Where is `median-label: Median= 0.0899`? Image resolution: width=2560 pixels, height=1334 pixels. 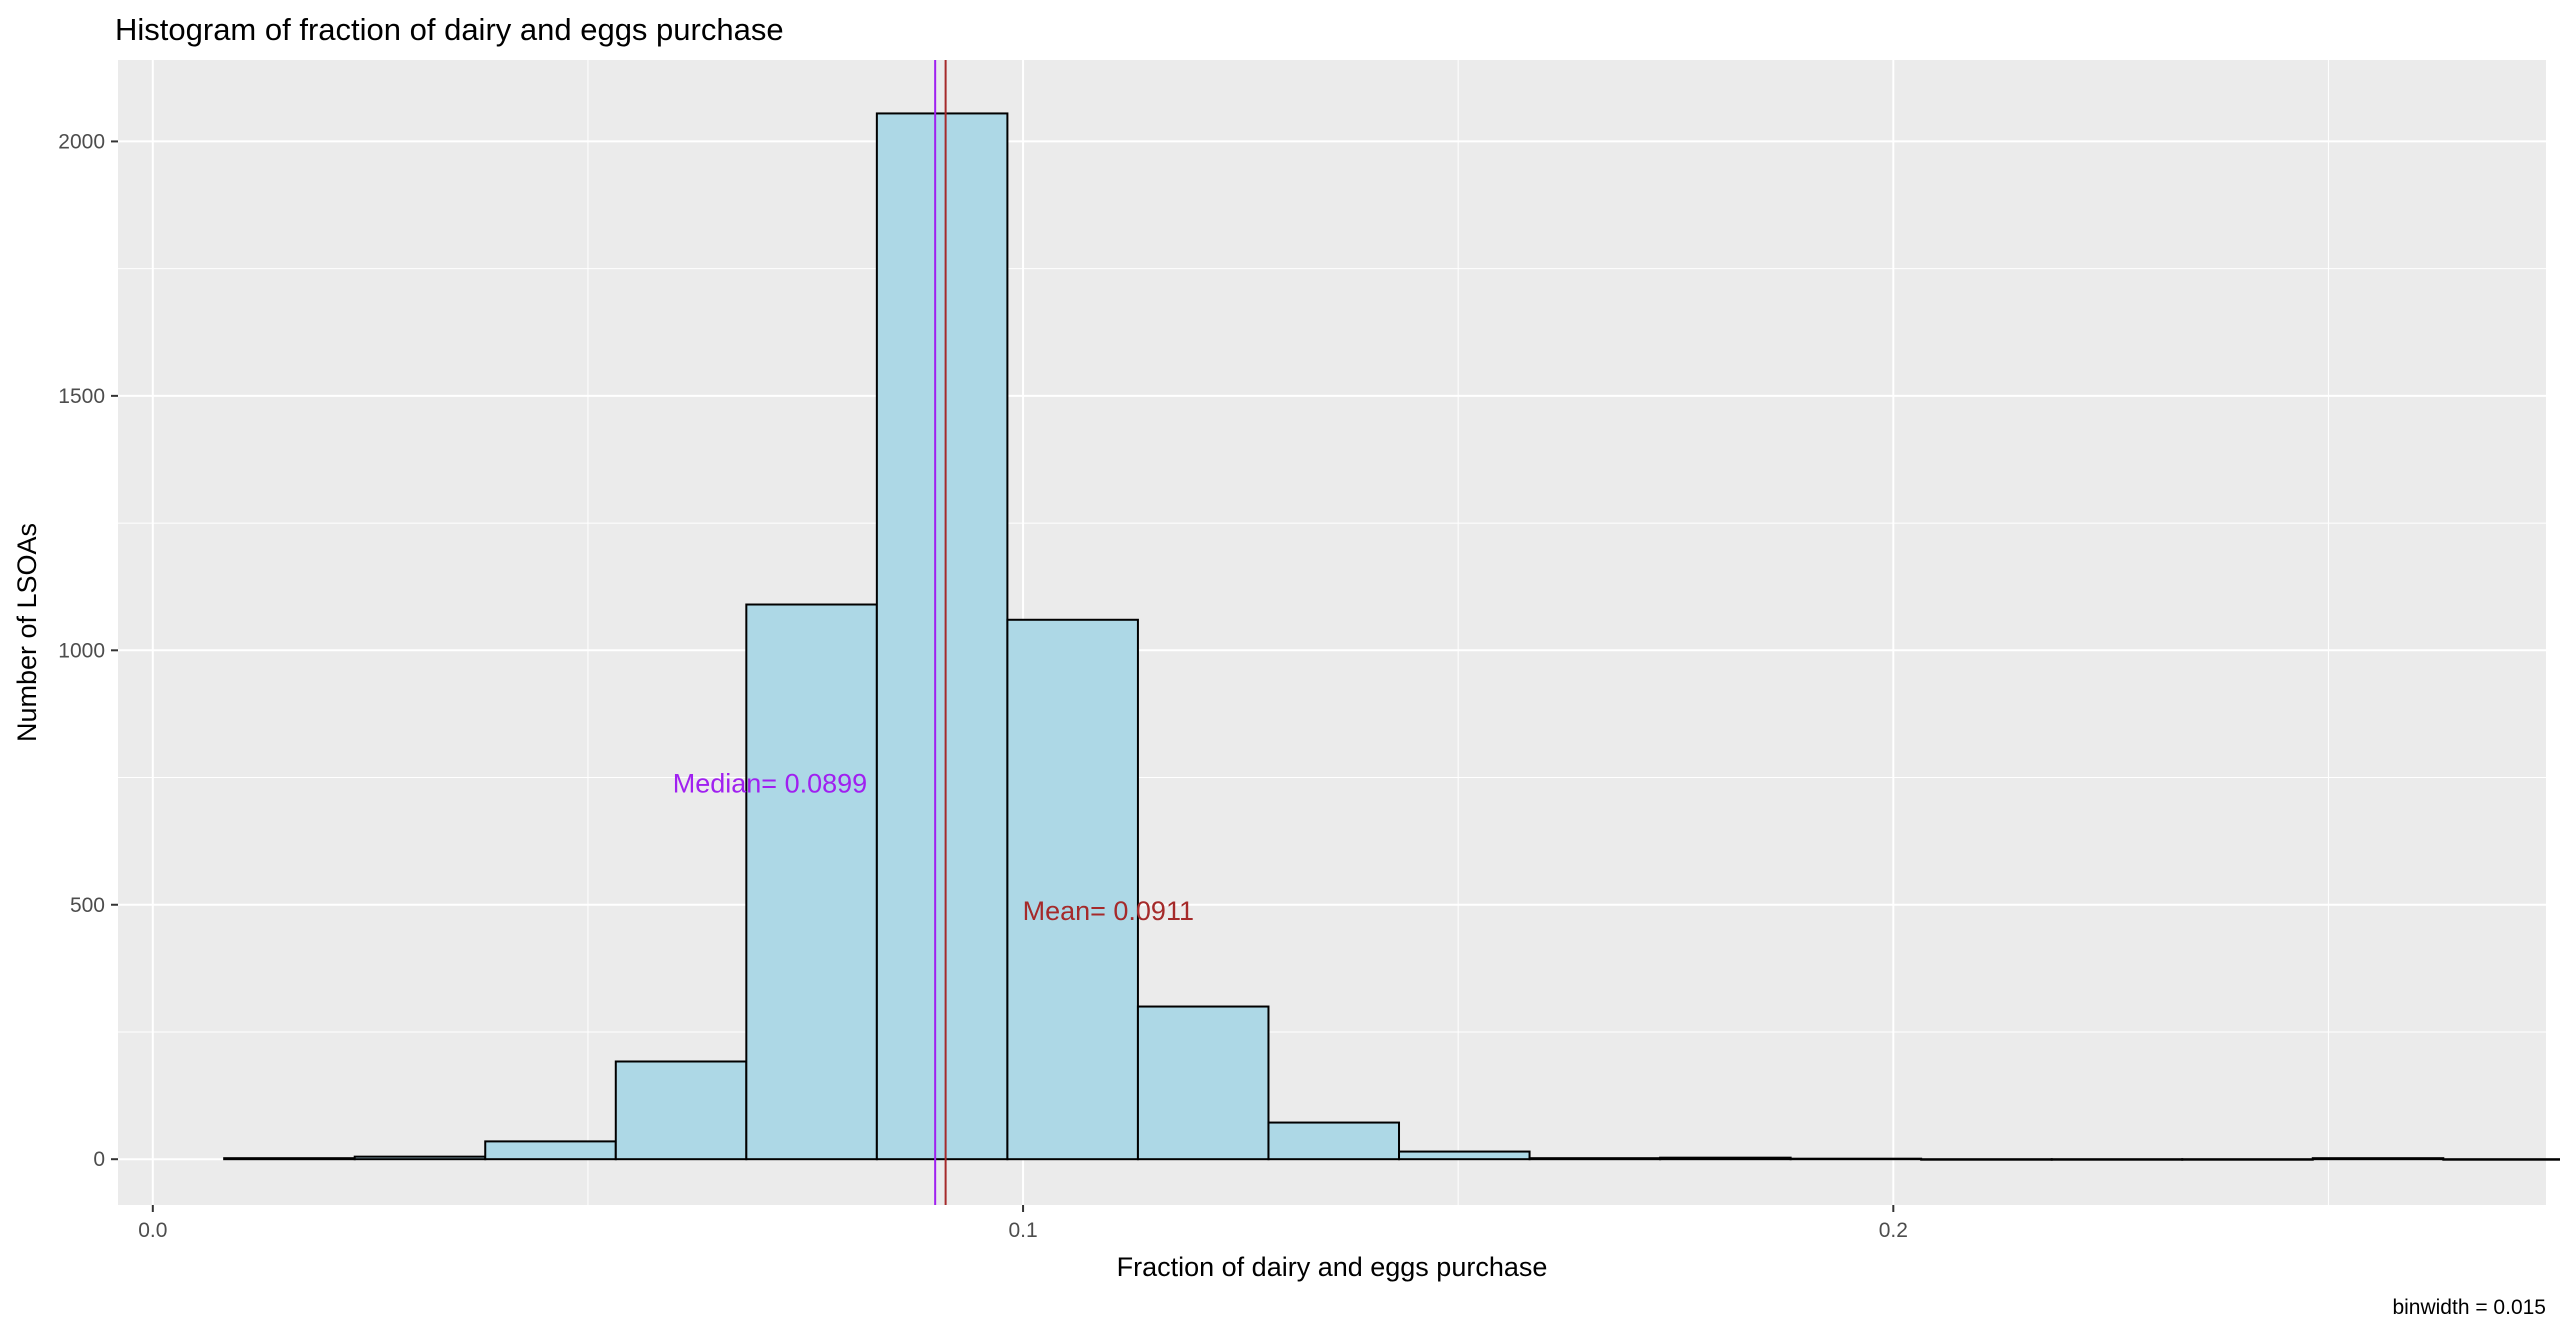 median-label: Median= 0.0899 is located at coordinates (770, 784).